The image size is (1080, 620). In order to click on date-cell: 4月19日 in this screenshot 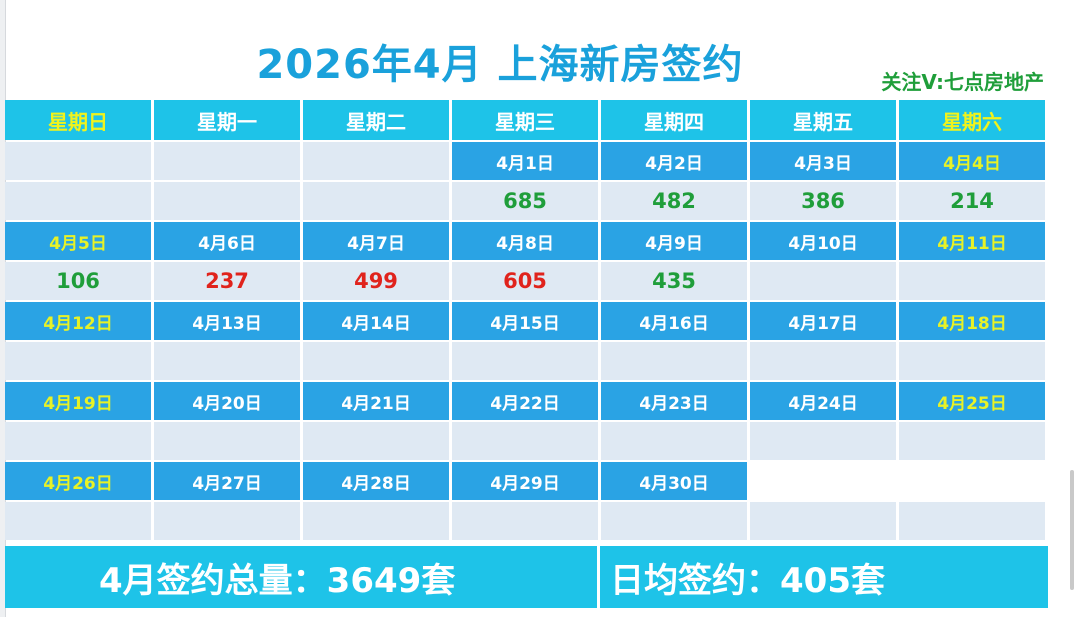, I will do `click(78, 401)`.